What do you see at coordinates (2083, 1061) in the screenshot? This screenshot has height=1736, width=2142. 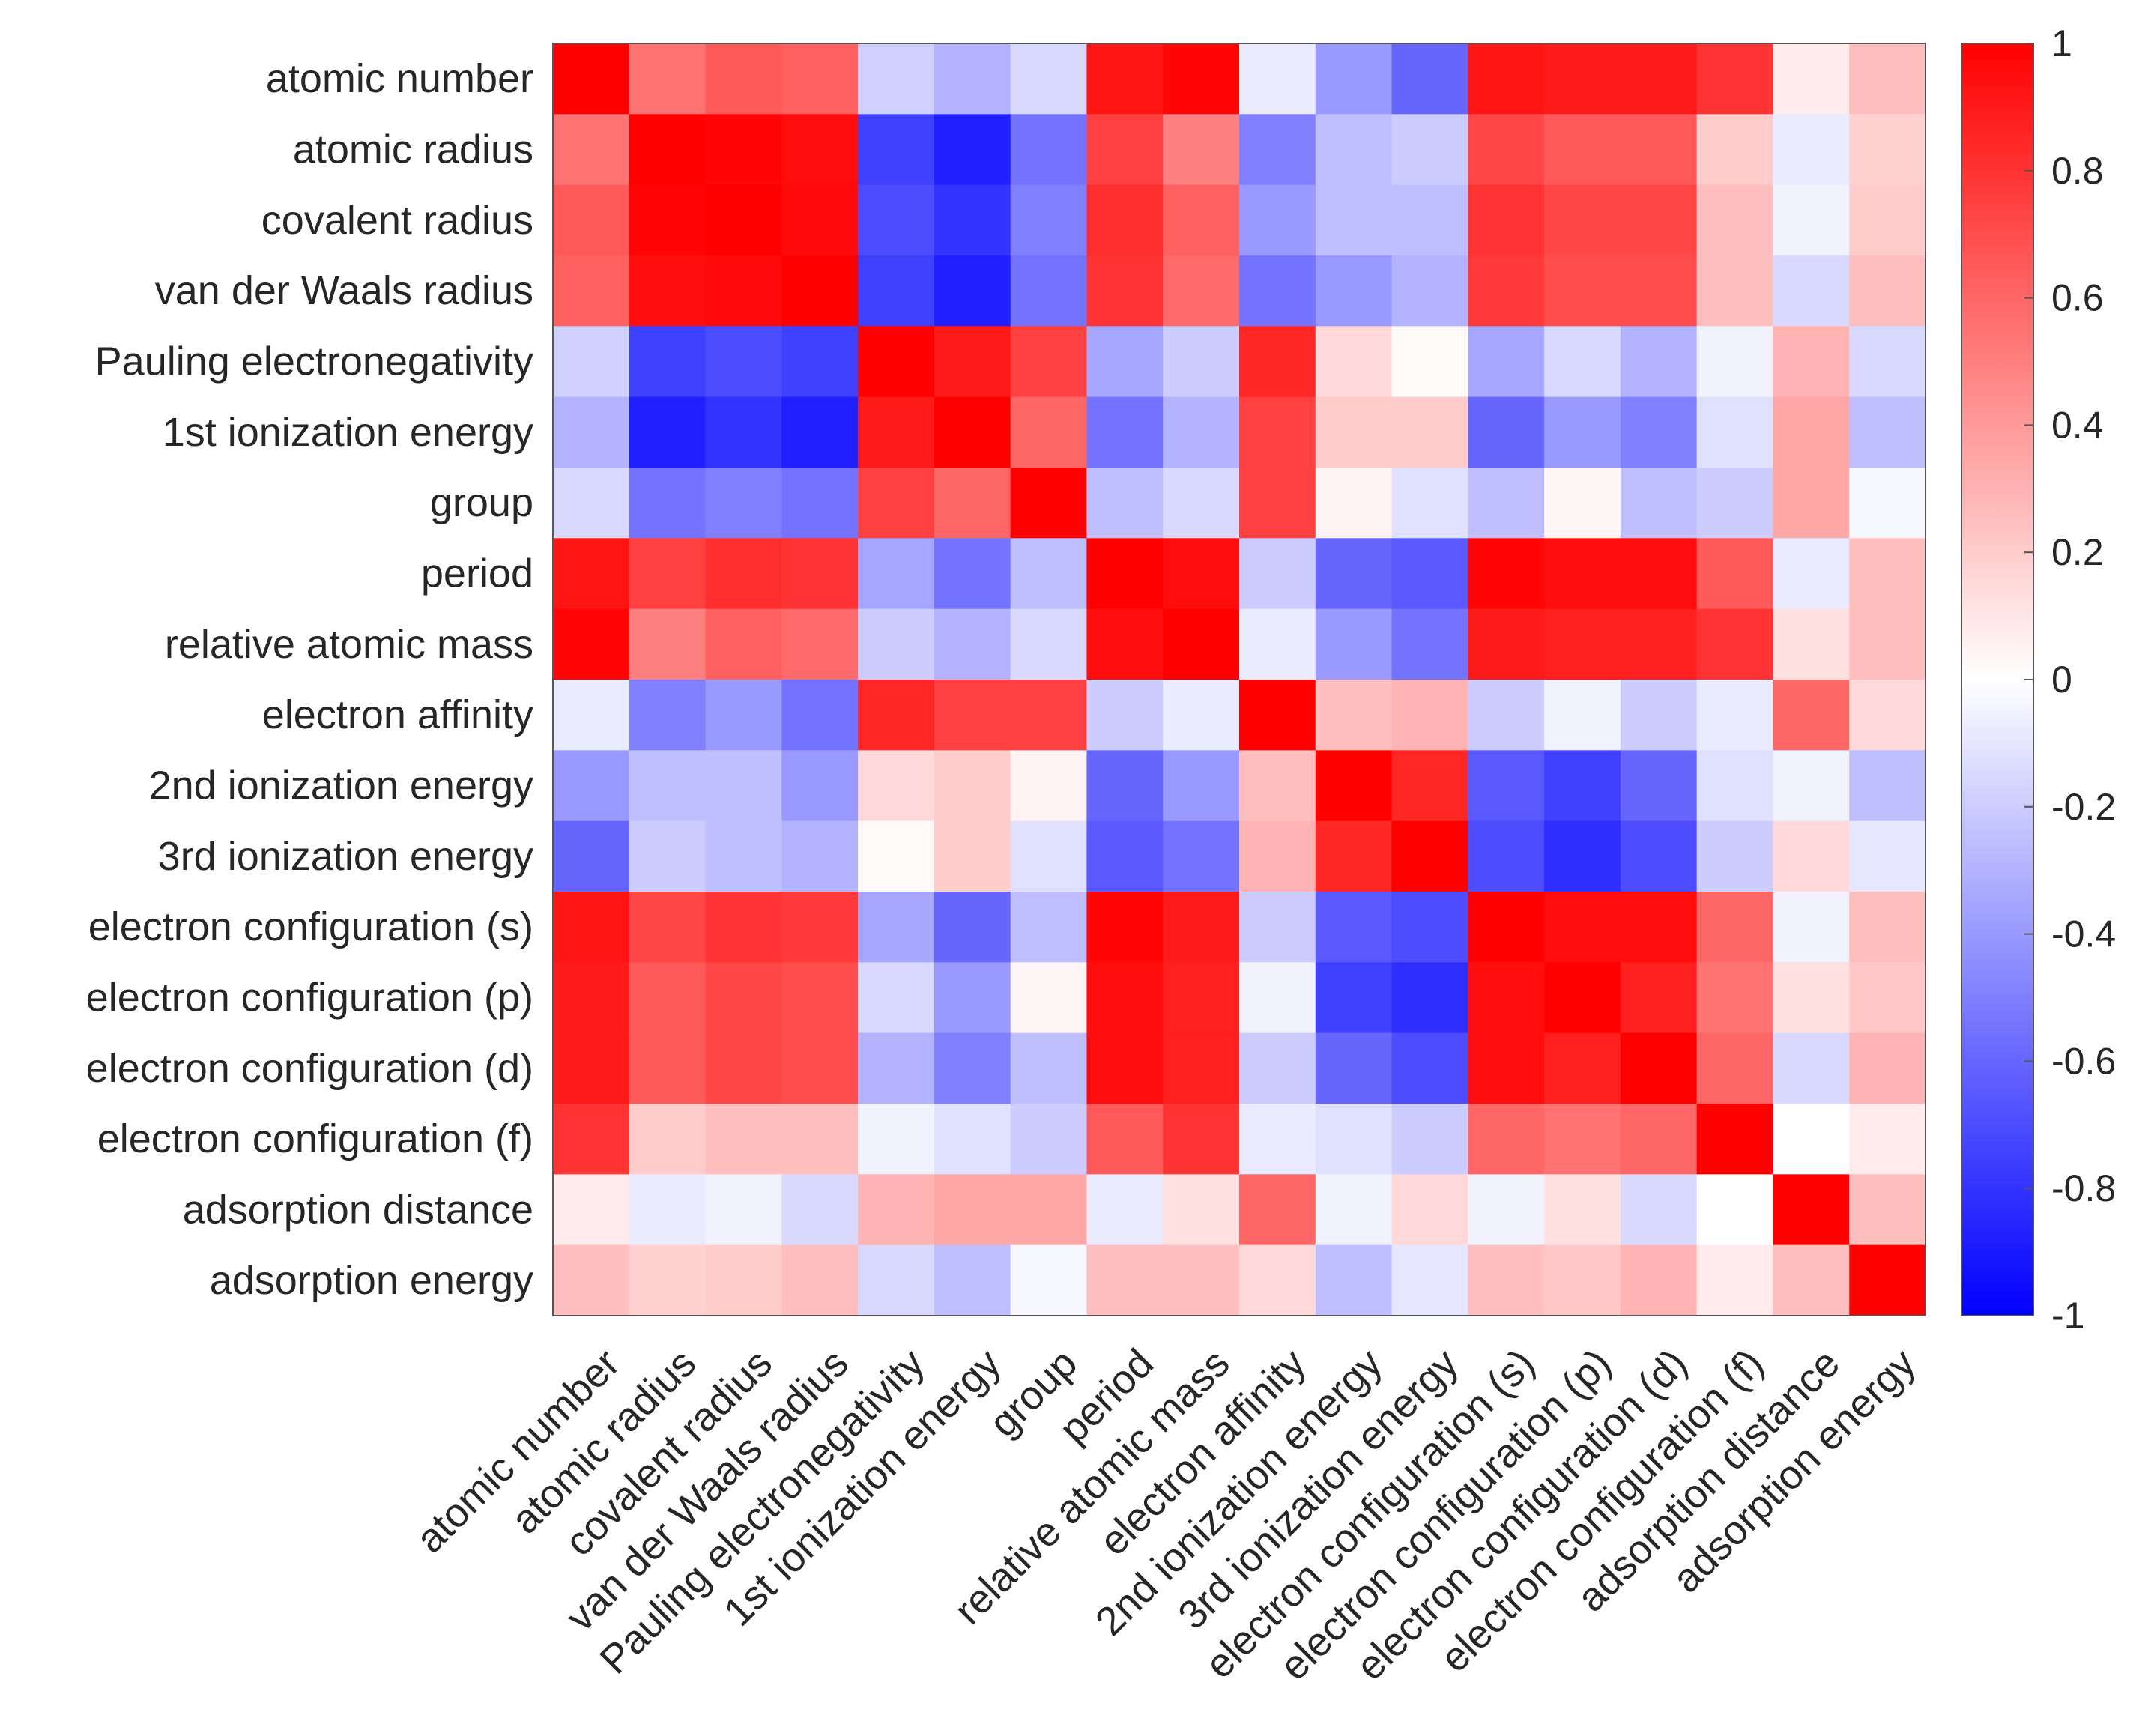 I see `colorbar-tick-label: -0.6` at bounding box center [2083, 1061].